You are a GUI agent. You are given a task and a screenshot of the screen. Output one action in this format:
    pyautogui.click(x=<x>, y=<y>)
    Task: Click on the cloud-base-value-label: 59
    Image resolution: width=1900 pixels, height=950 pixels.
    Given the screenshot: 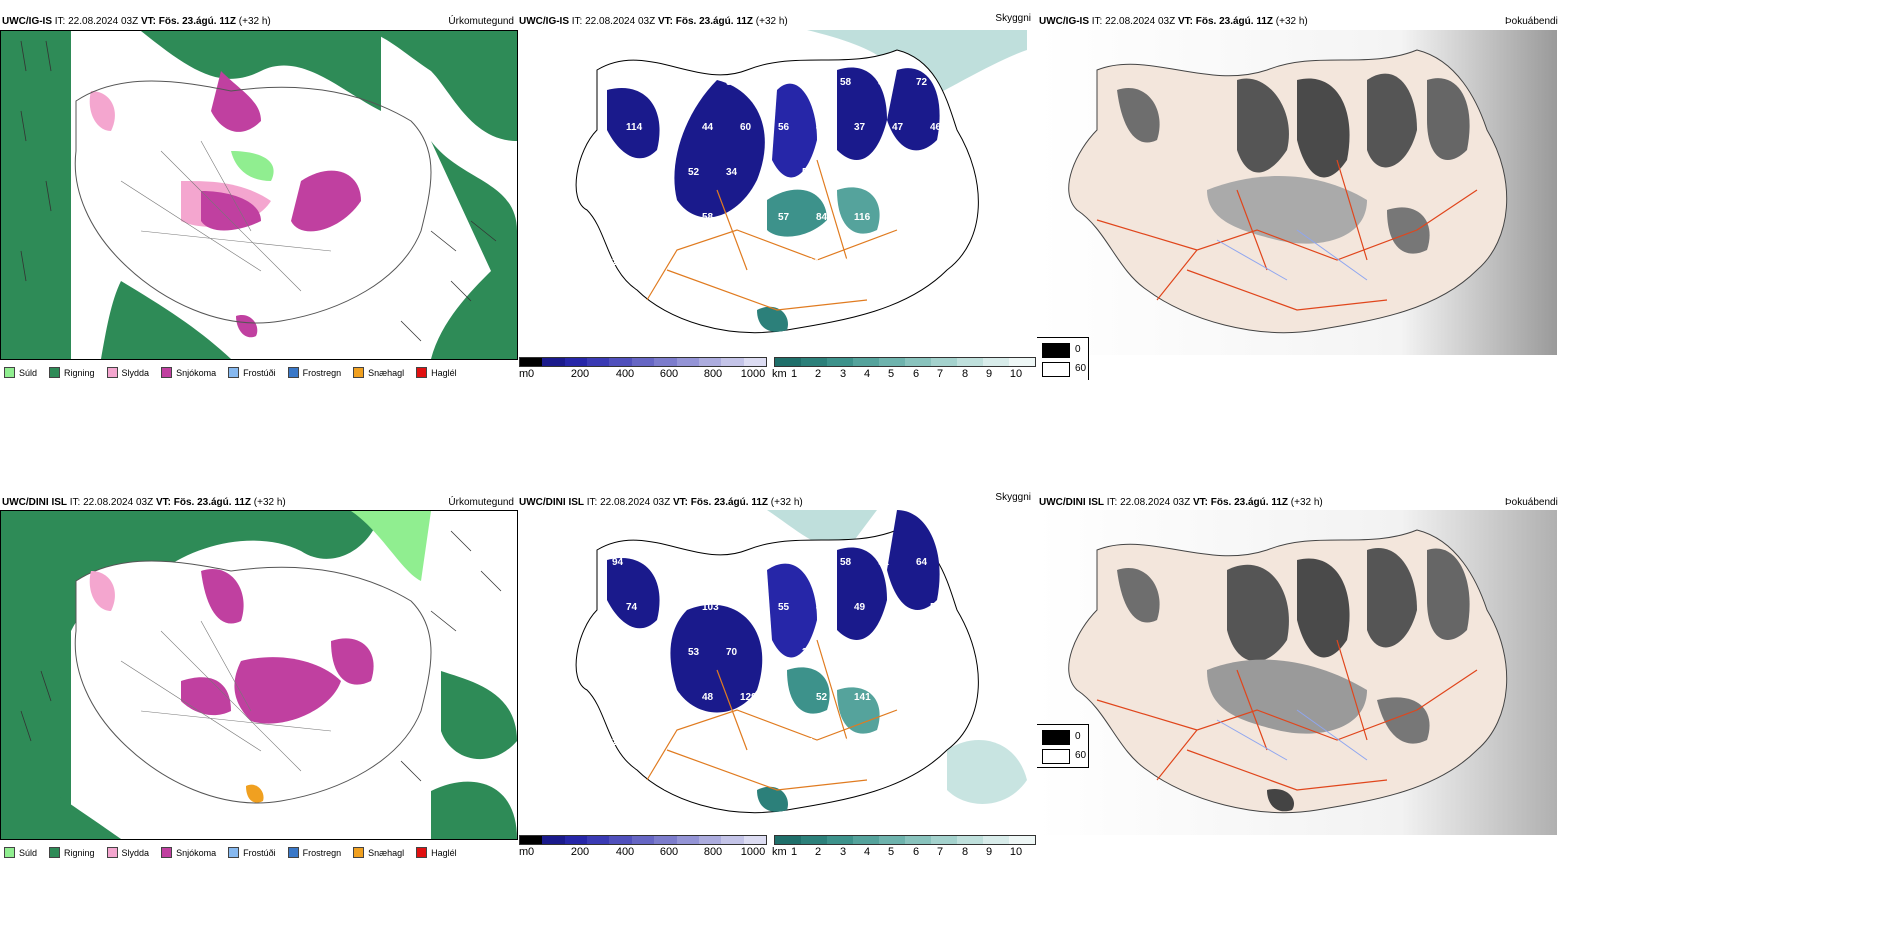 What is the action you would take?
    pyautogui.click(x=746, y=217)
    